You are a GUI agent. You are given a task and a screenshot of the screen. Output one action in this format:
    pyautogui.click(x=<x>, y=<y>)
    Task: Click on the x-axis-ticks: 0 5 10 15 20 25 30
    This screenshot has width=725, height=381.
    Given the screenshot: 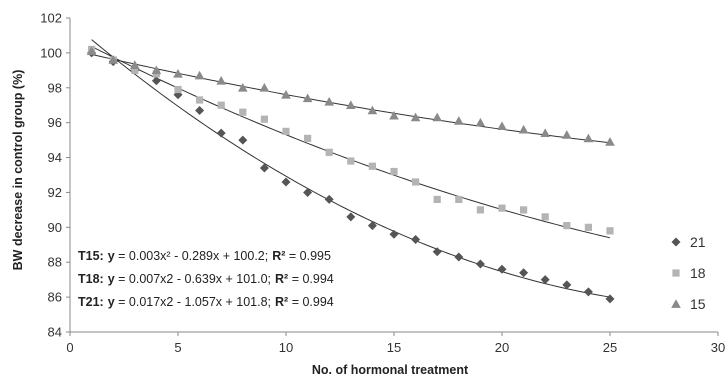 What is the action you would take?
    pyautogui.click(x=395, y=343)
    